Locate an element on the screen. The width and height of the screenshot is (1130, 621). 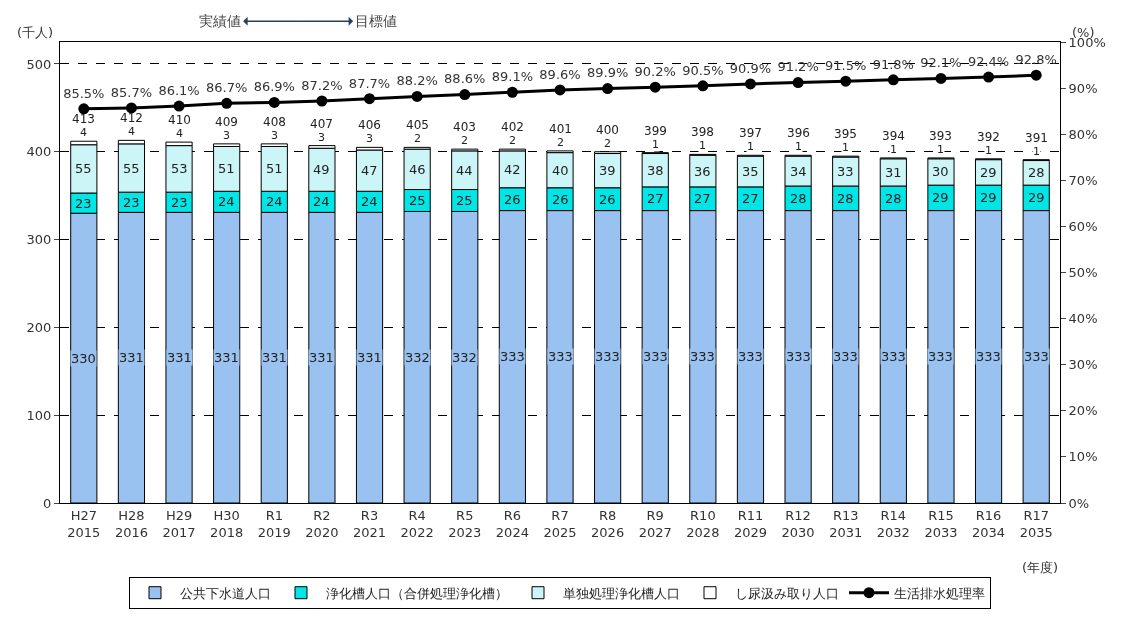
data-label: 30 is located at coordinates (940, 171).